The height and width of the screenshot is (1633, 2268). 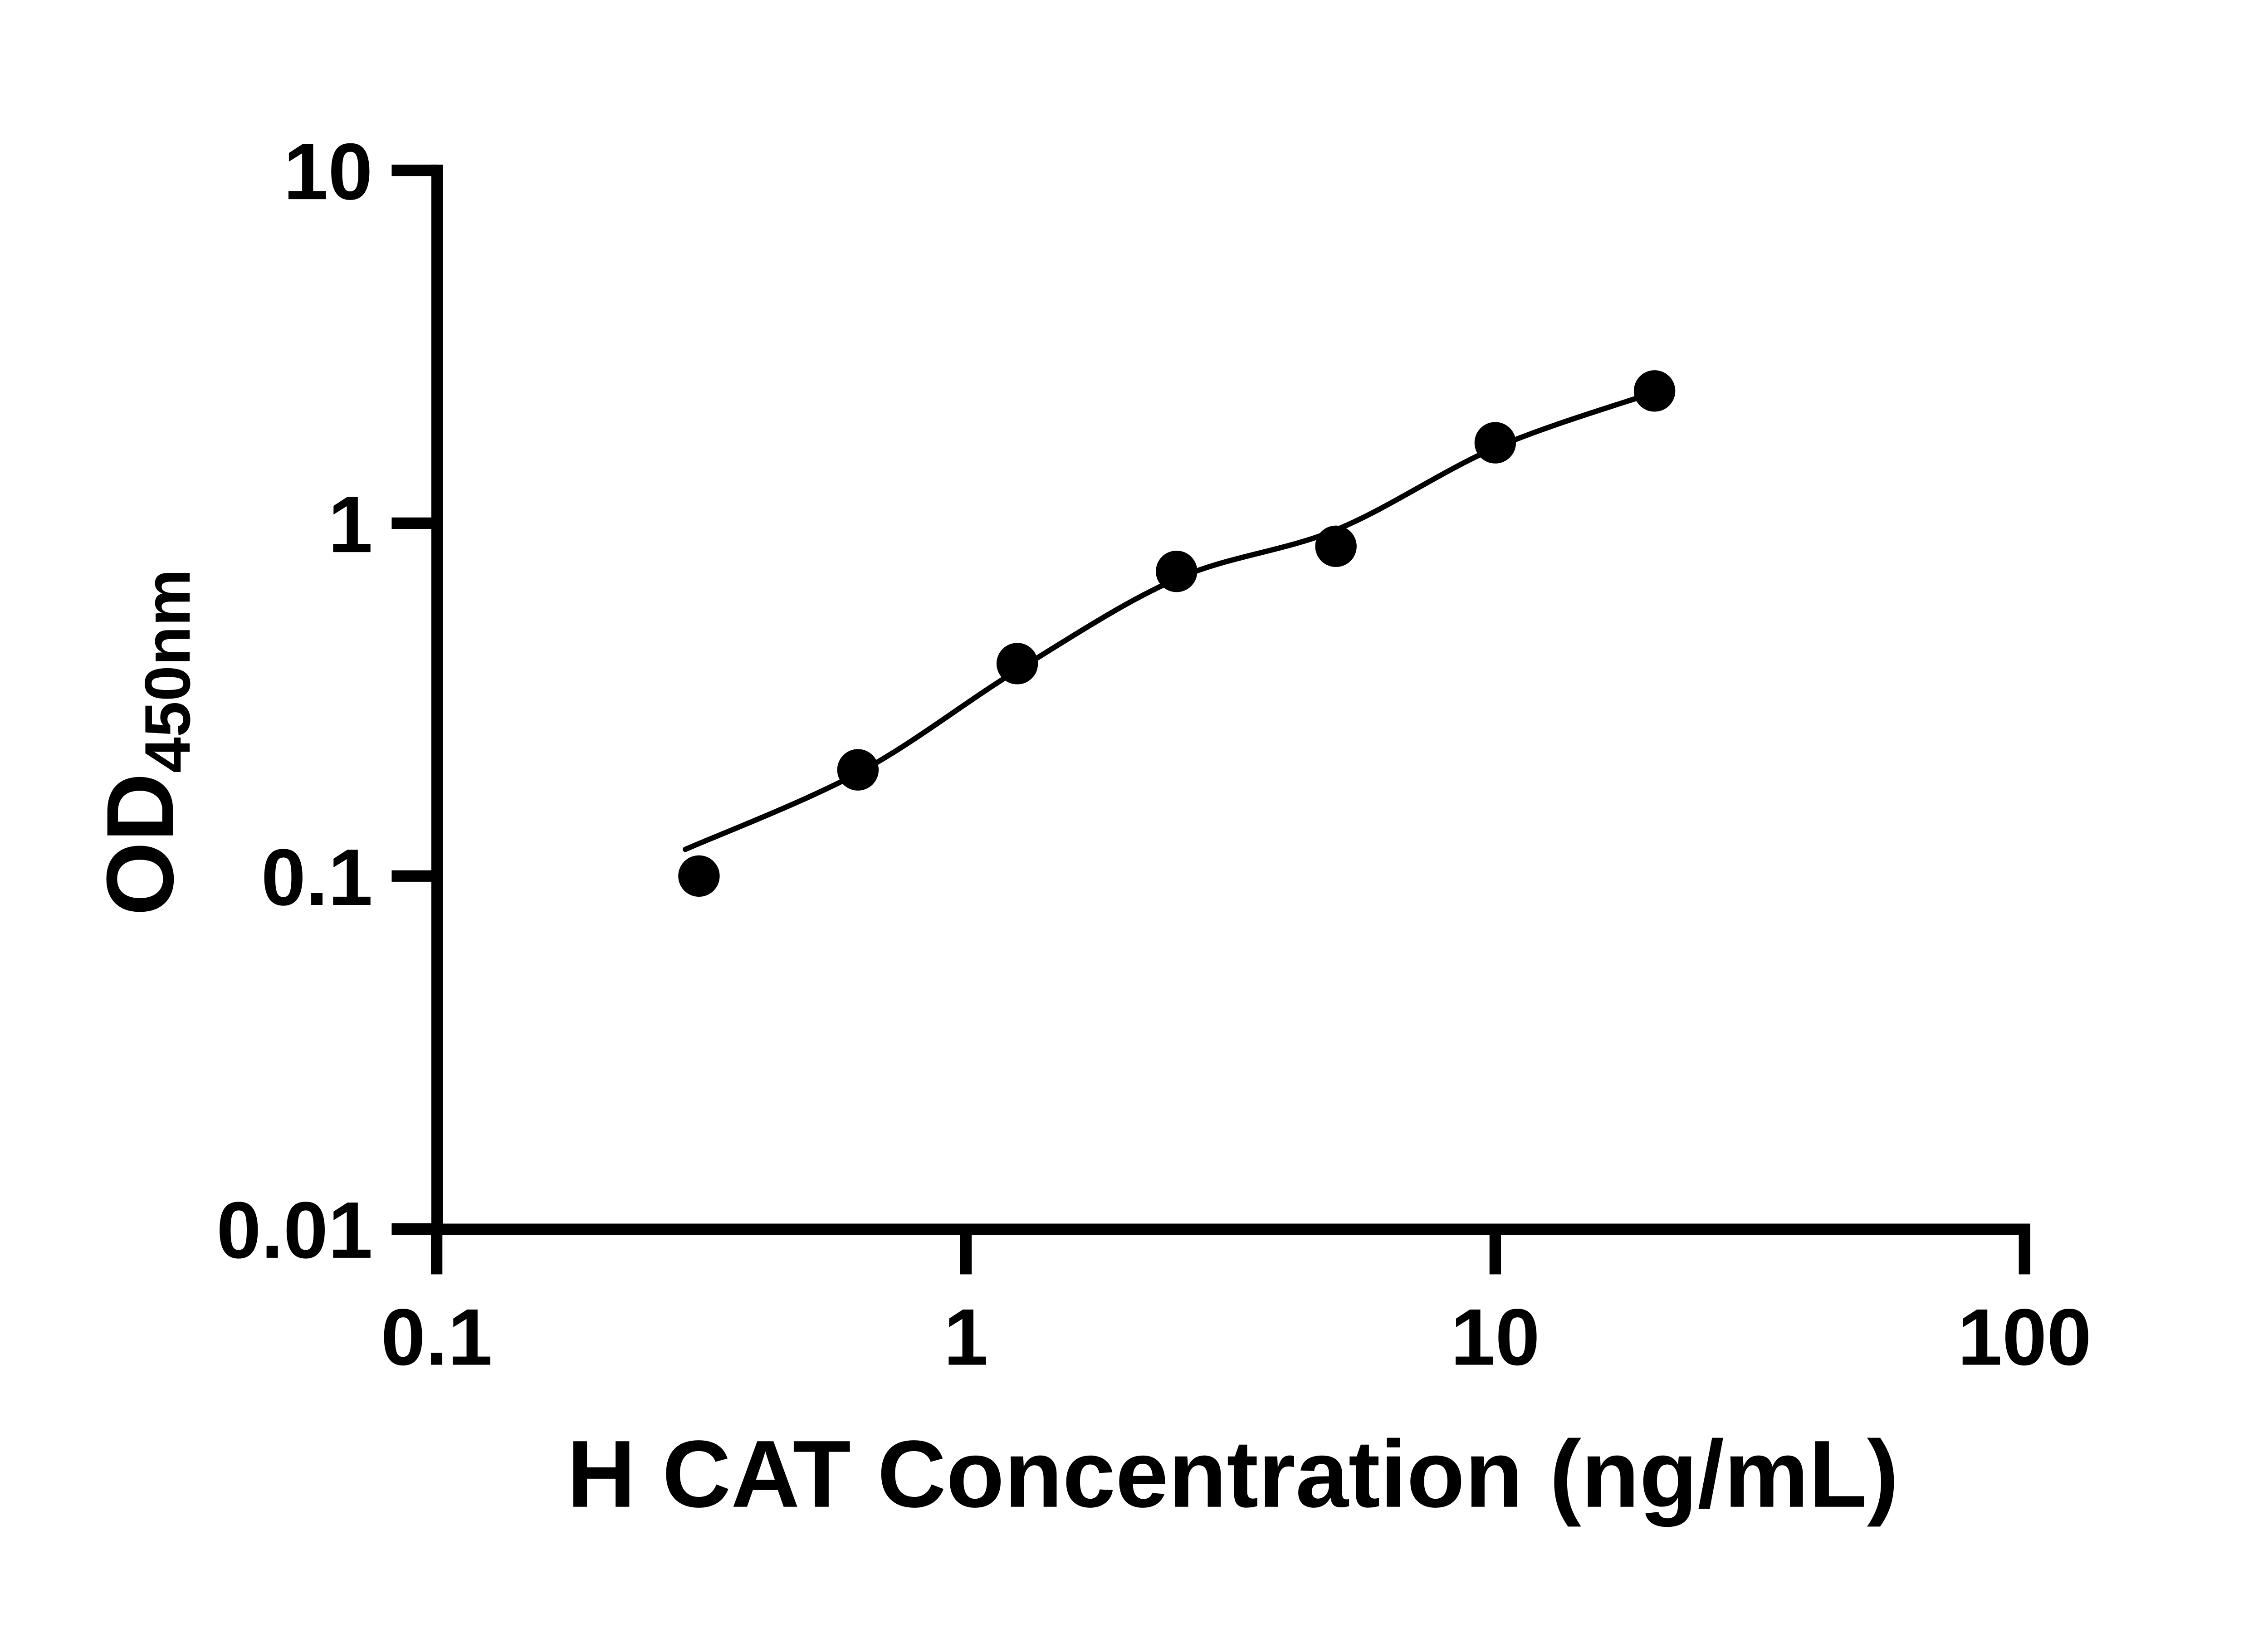 What do you see at coordinates (140, 844) in the screenshot?
I see `y-axis-title-main: OD` at bounding box center [140, 844].